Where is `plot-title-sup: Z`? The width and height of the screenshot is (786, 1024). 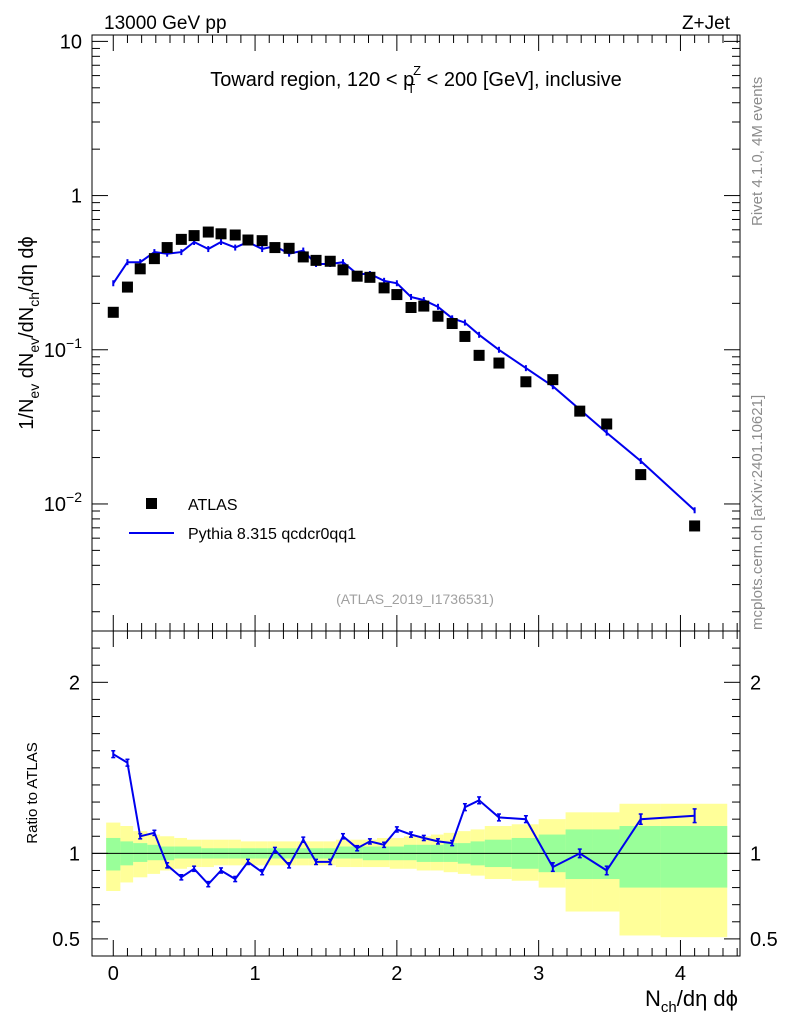
plot-title-sup: Z is located at coordinates (417, 70).